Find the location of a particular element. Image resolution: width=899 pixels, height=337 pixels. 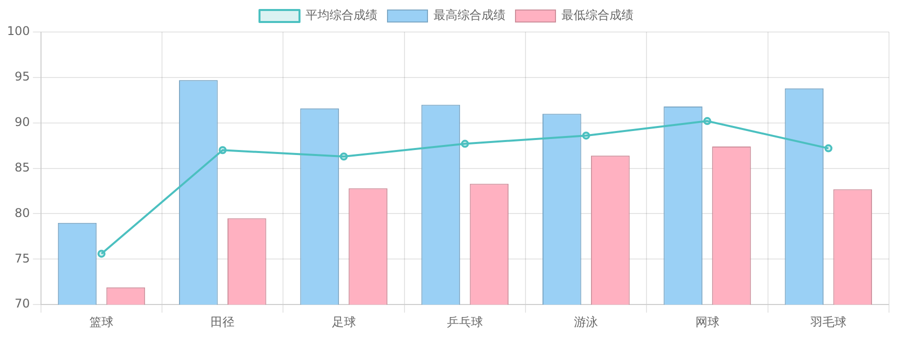

y-tick-label: 70 is located at coordinates (22, 303).